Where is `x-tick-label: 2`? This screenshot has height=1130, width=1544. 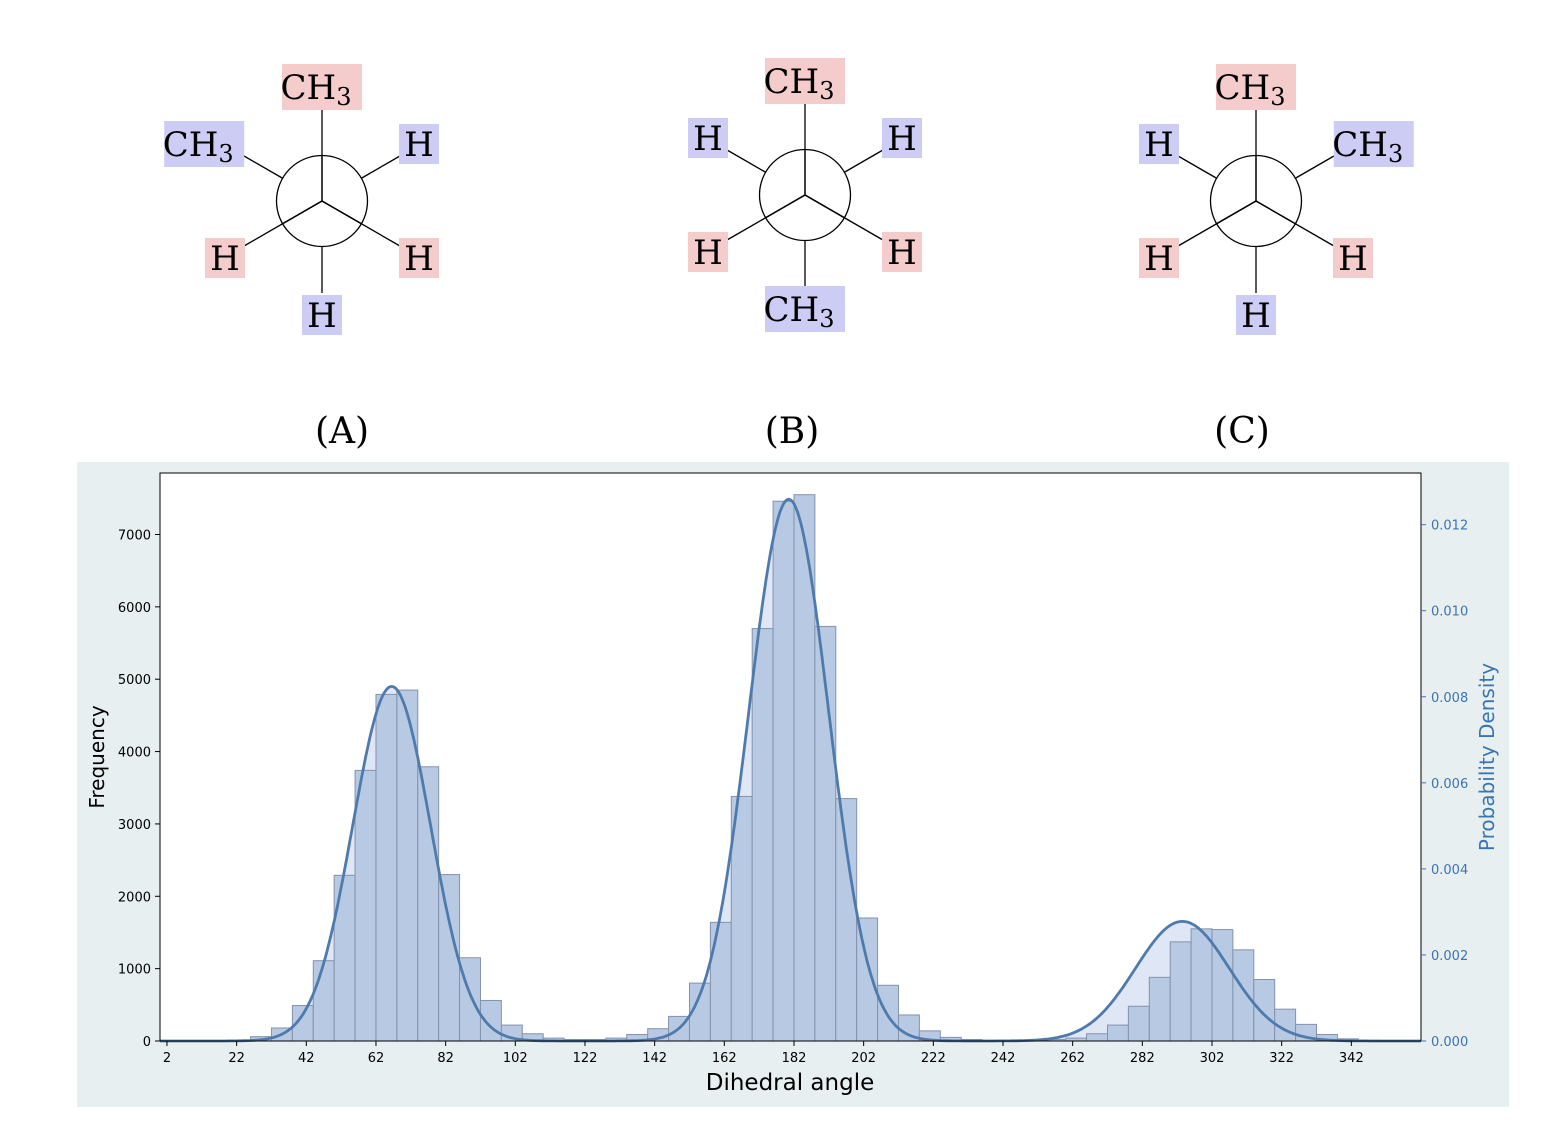
x-tick-label: 2 is located at coordinates (167, 1058).